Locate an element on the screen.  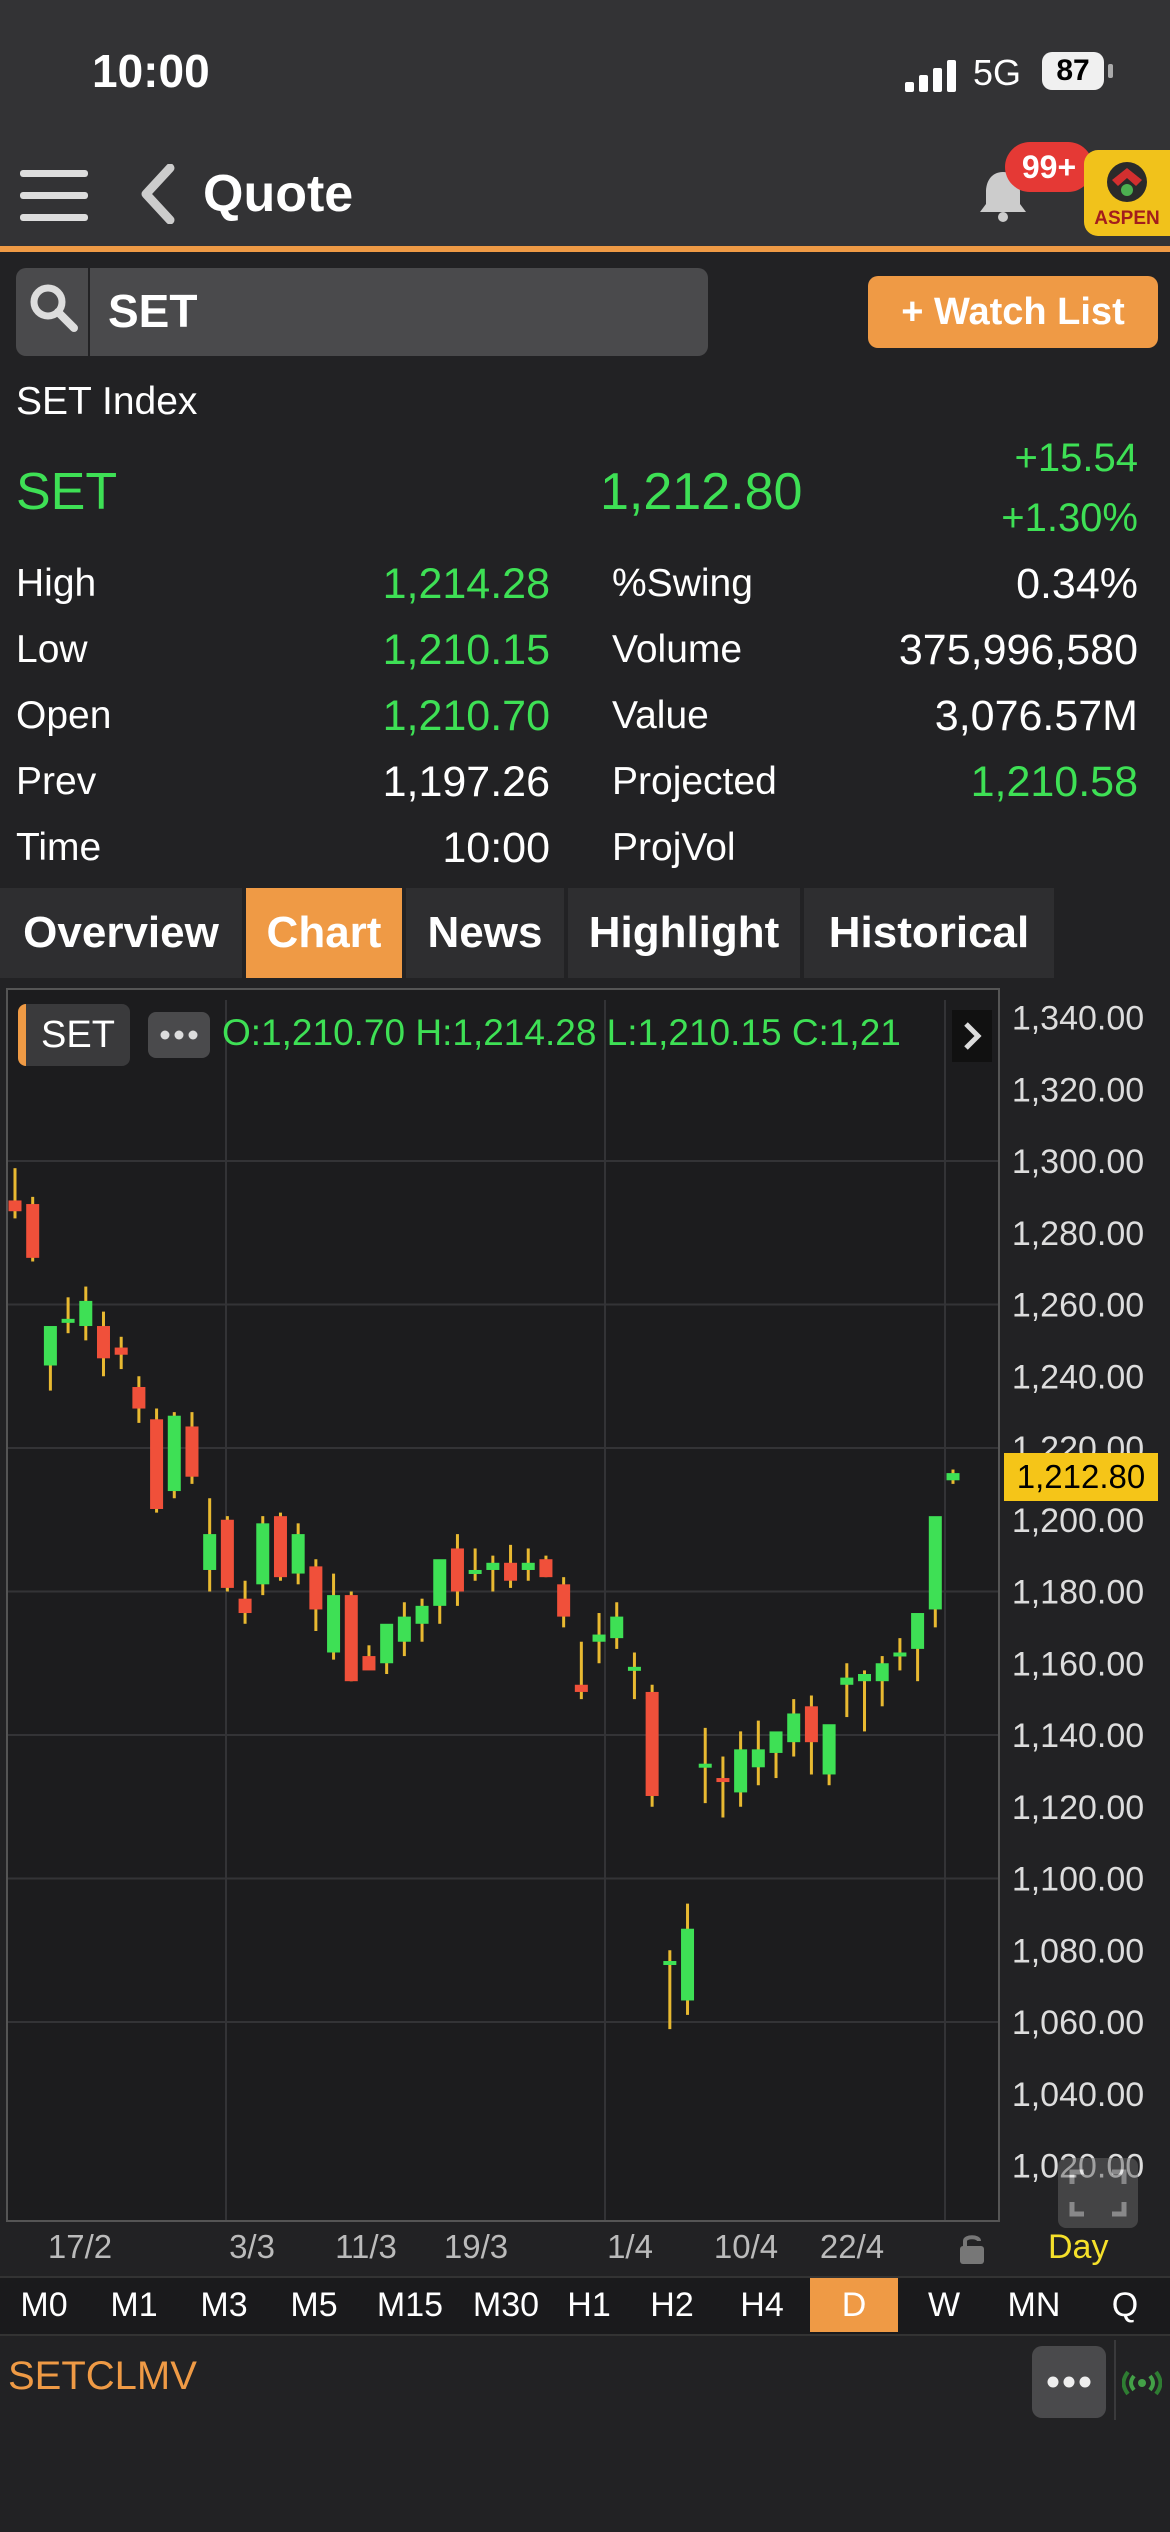
timeframe-m1: M1 is located at coordinates (134, 2305).